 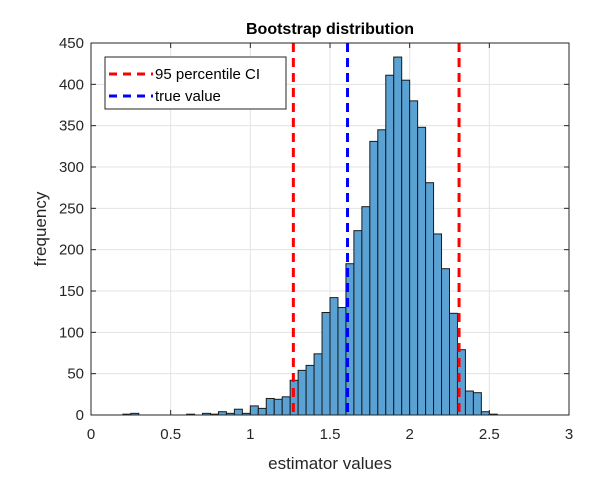 I want to click on y-axis-label: frequency, so click(x=40, y=228).